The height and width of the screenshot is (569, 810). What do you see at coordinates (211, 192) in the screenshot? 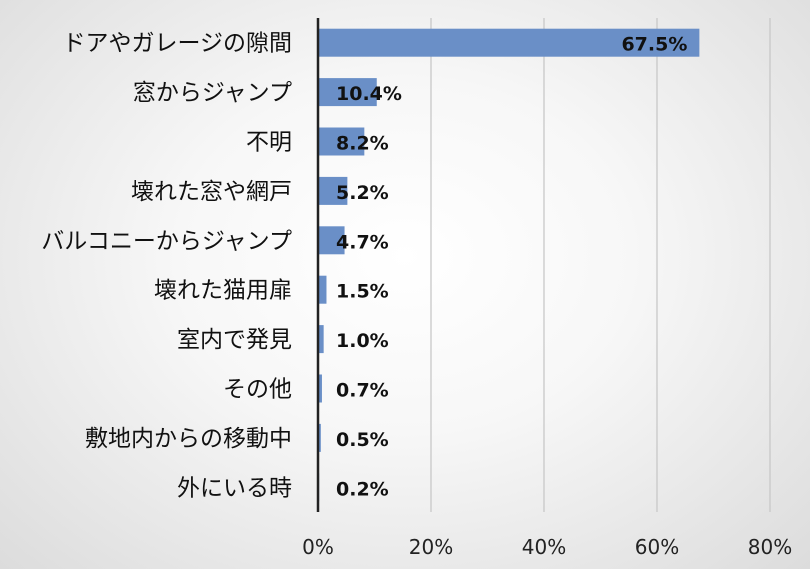
I see `category-label: 壊れた窓や網戸` at bounding box center [211, 192].